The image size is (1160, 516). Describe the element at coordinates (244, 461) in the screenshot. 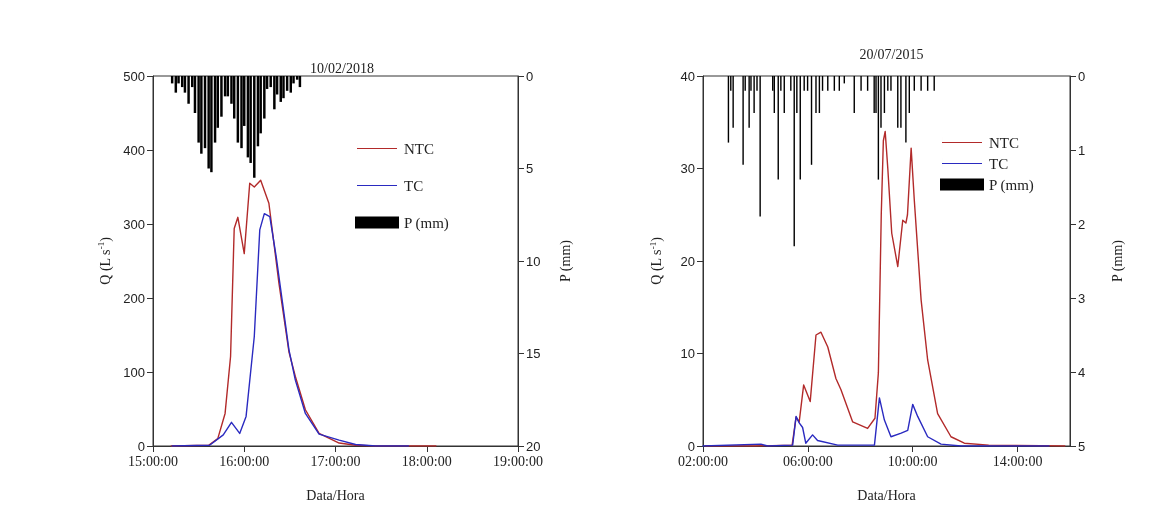

I see `x-tick-label: 16:00:00` at that location.